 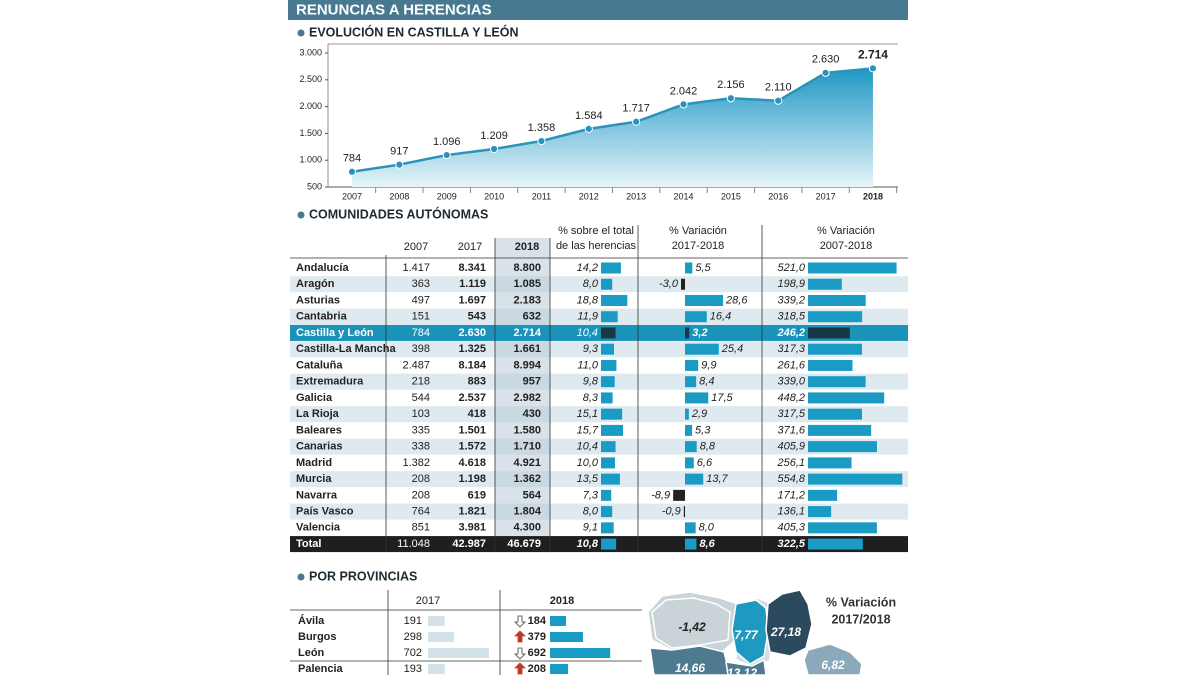 I want to click on cell: 1.085, so click(x=527, y=284).